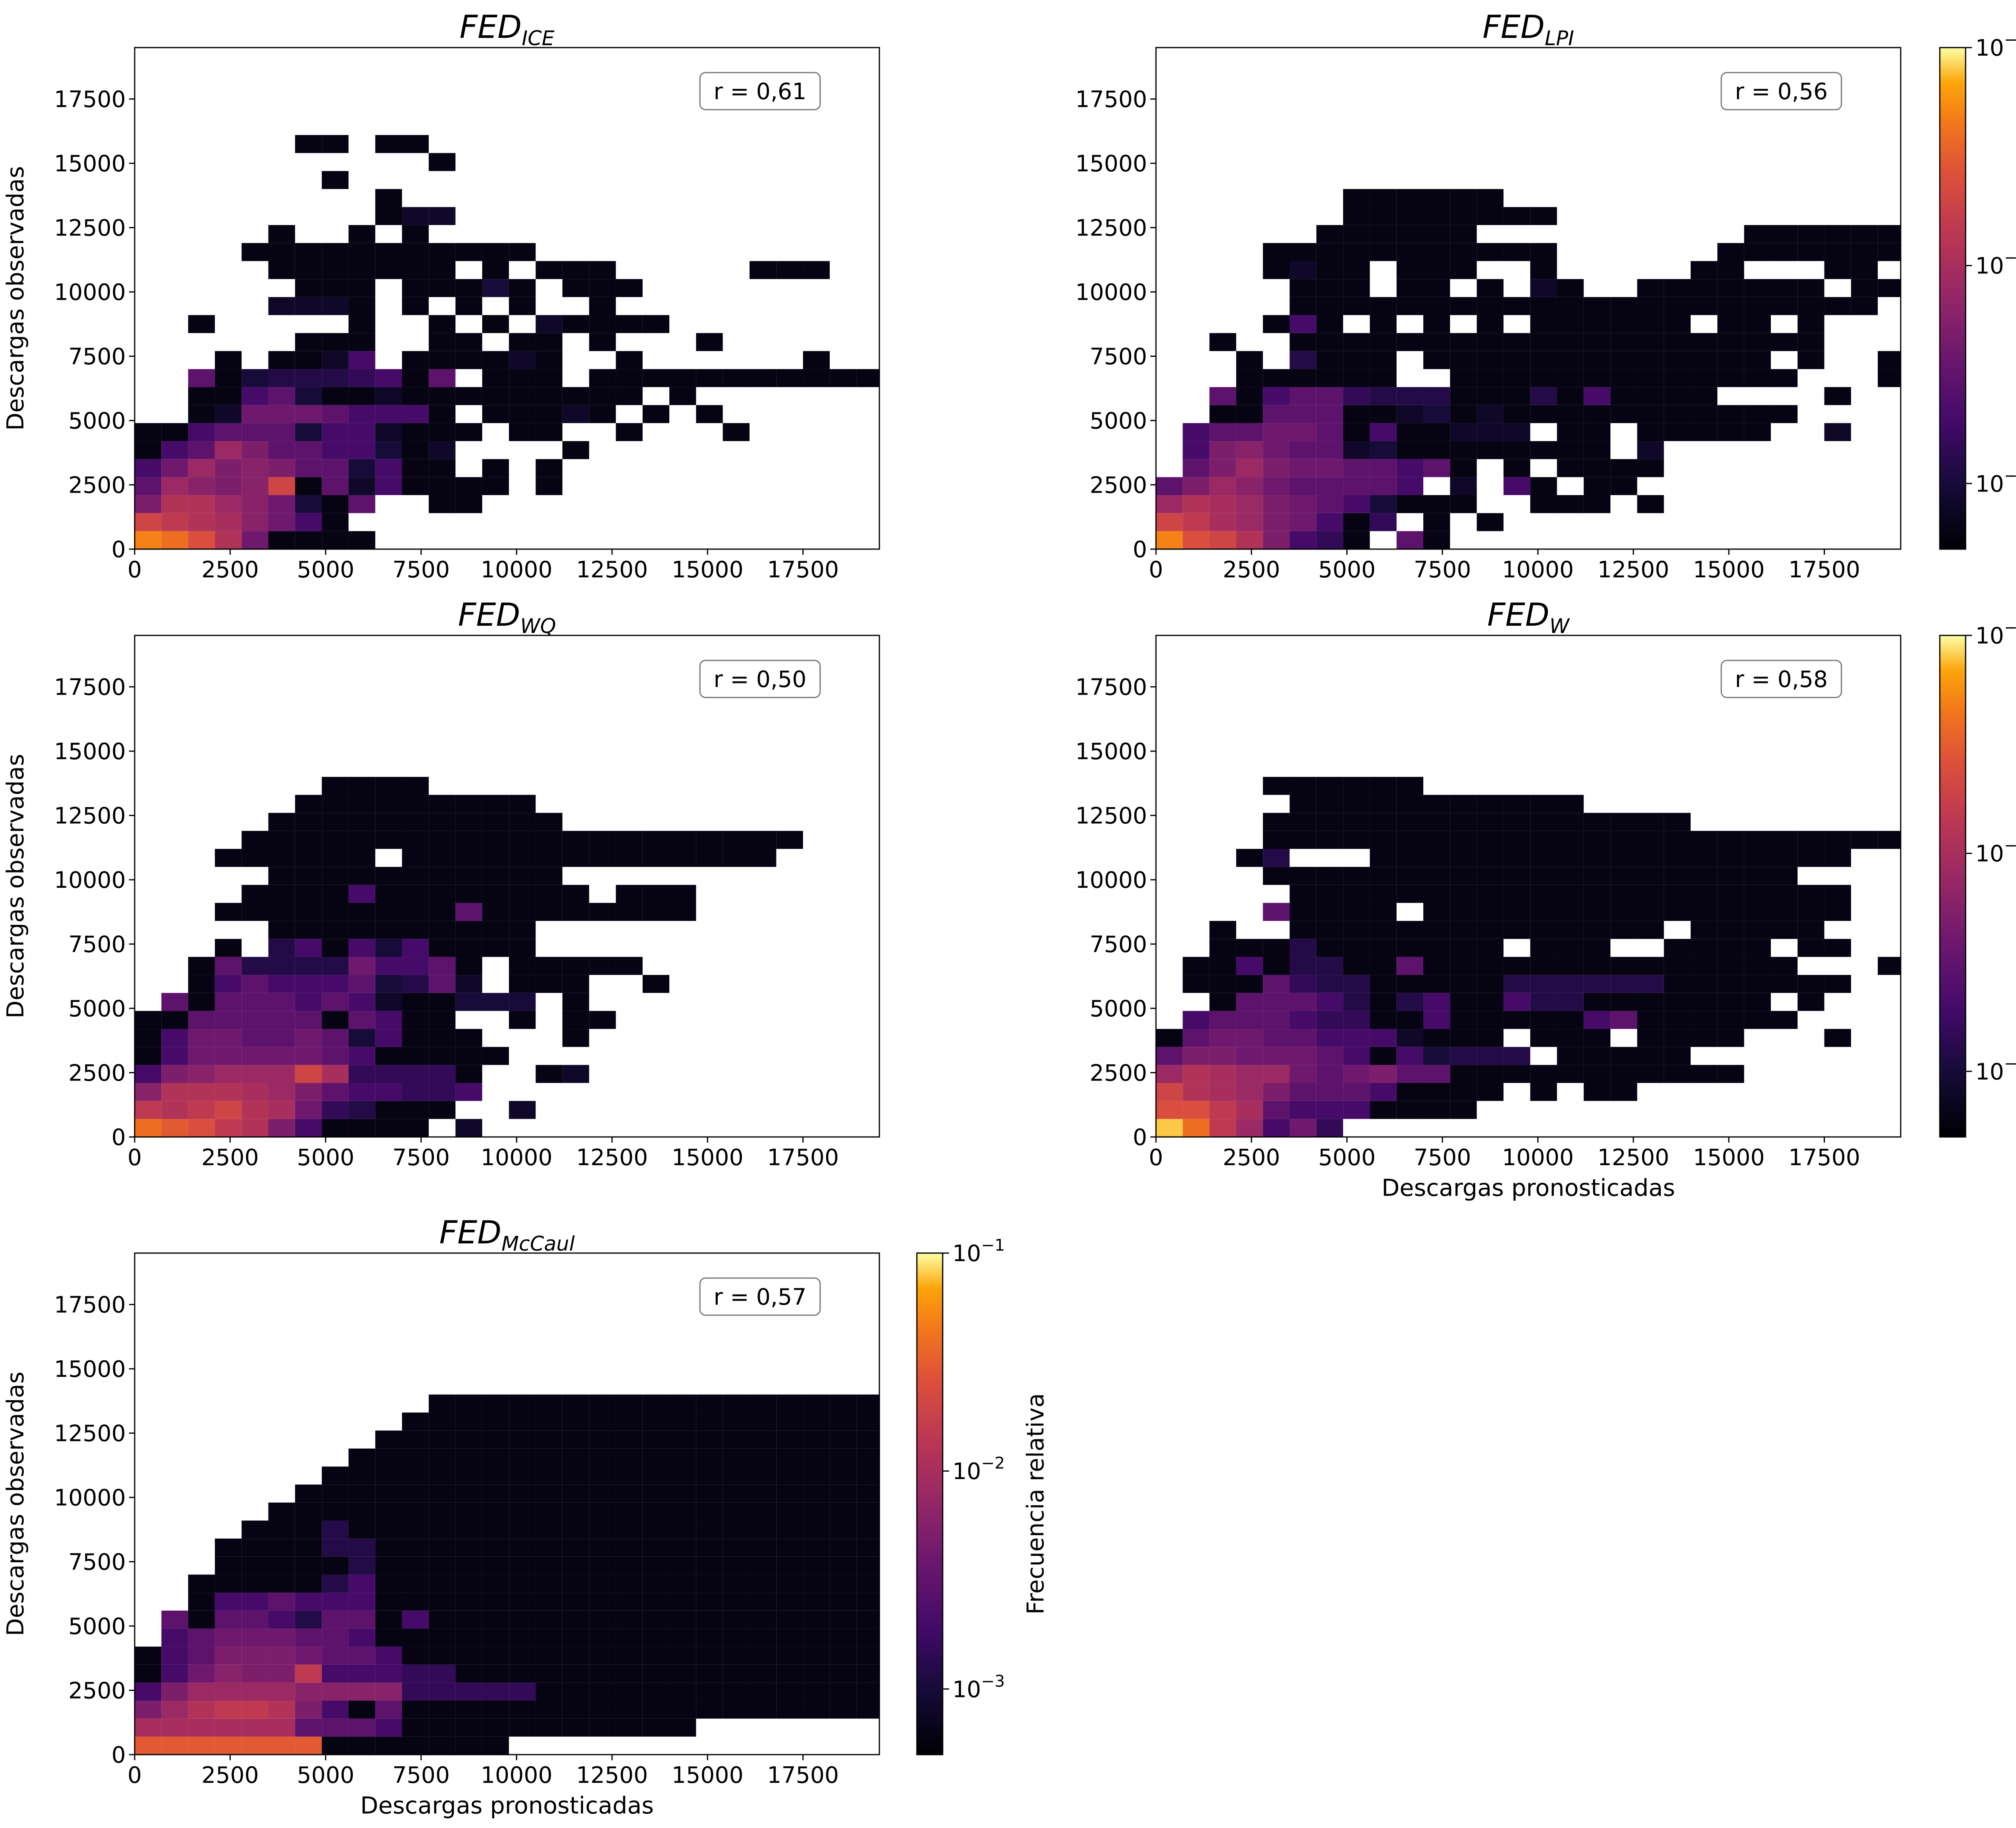  I want to click on colorbar-tick-label: 10⁻³, so click(1996, 481).